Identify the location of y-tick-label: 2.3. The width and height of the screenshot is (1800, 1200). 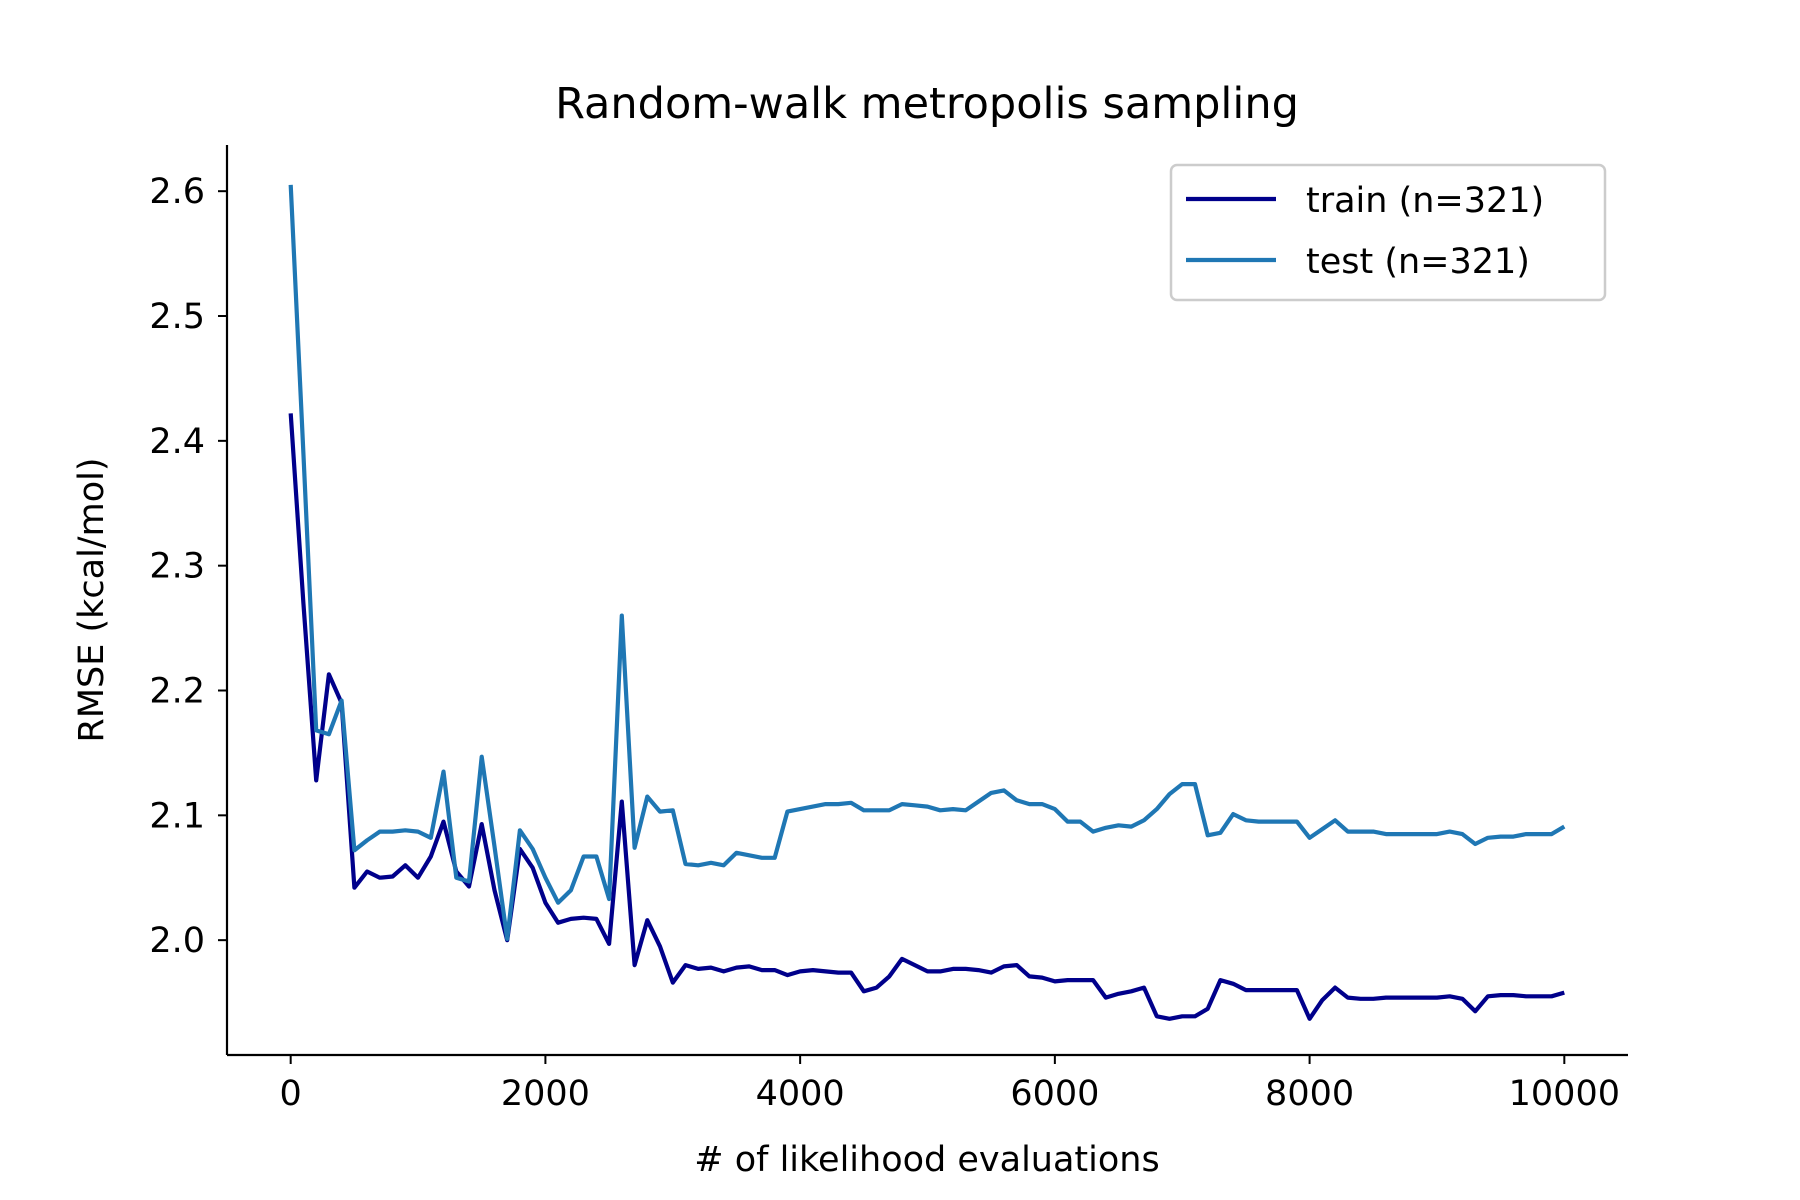
(177, 567).